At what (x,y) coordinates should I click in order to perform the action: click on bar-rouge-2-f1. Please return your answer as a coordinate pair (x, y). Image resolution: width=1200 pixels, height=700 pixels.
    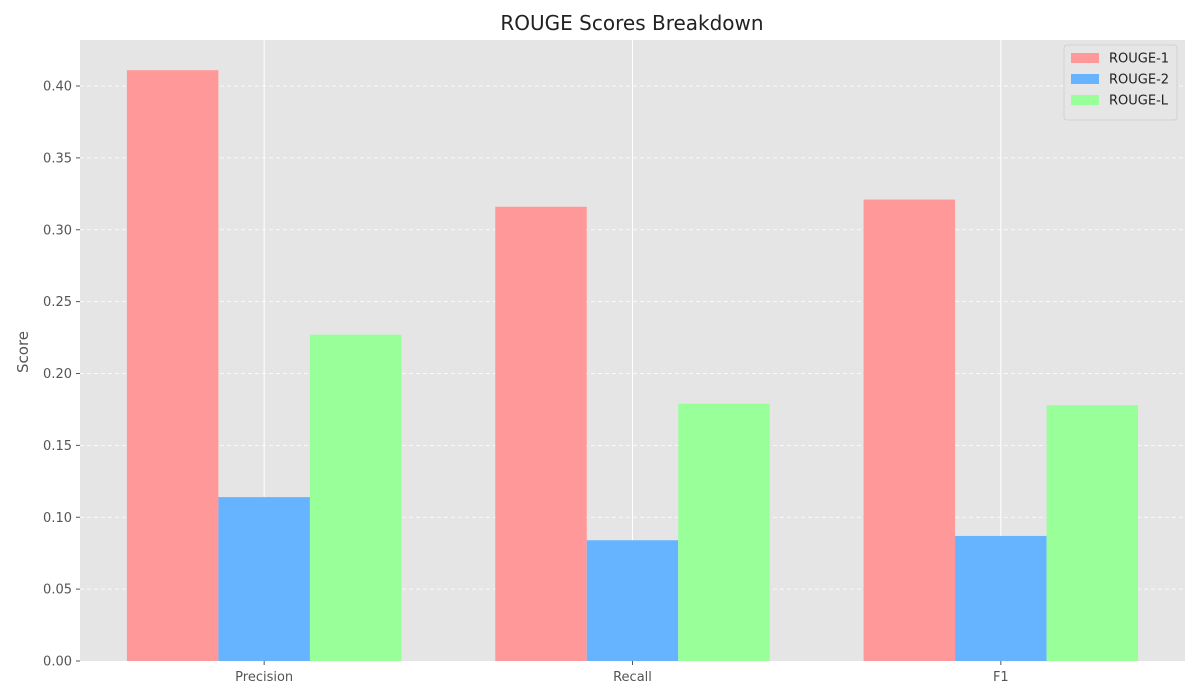
    Looking at the image, I should click on (1001, 598).